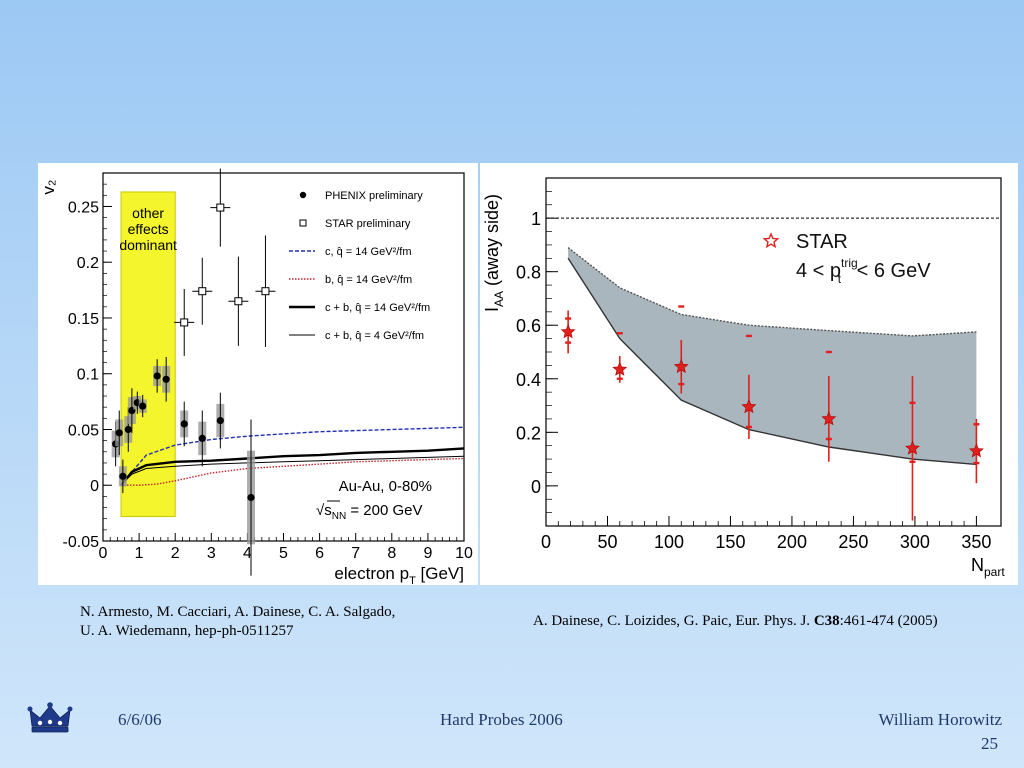 The height and width of the screenshot is (768, 1024). I want to click on y-tick-label: 1, so click(536, 219).